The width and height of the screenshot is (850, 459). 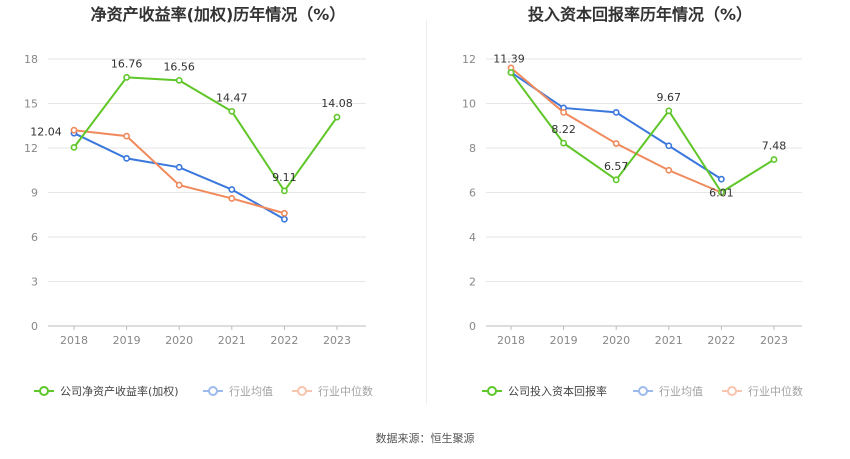 I want to click on roe-data-label: 16.56, so click(x=179, y=66).